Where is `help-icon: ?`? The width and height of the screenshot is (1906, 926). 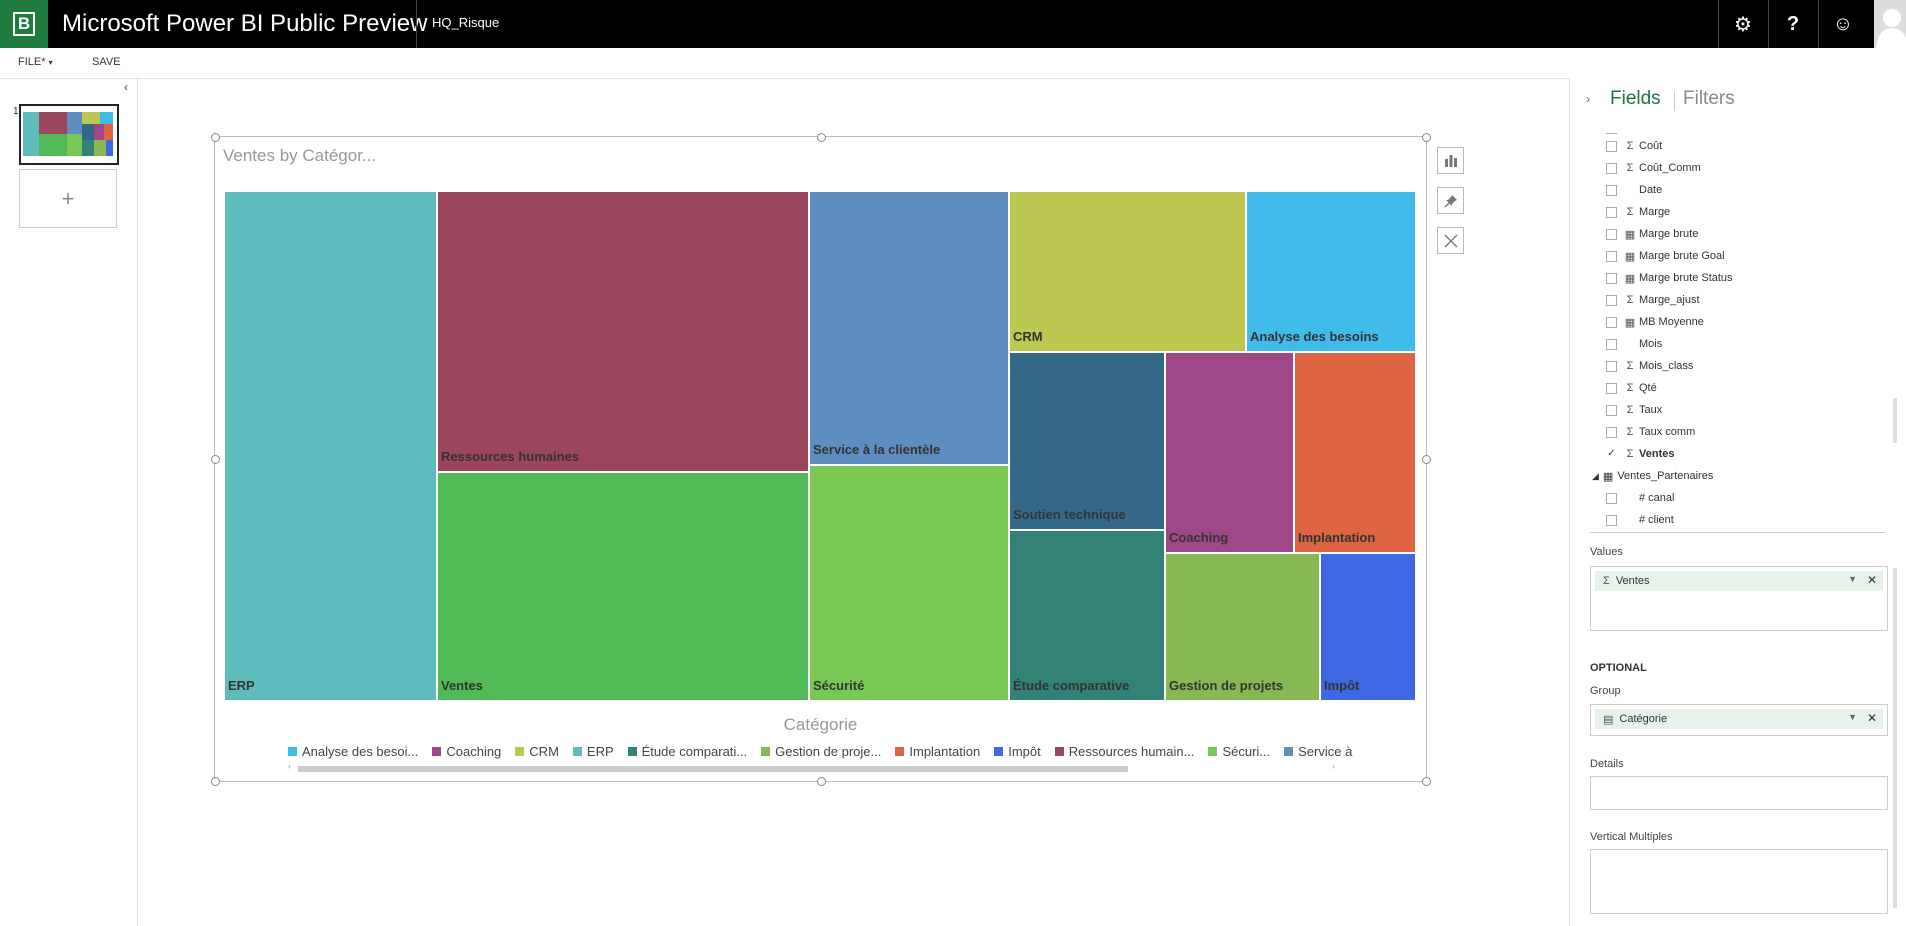
help-icon: ? is located at coordinates (1793, 23).